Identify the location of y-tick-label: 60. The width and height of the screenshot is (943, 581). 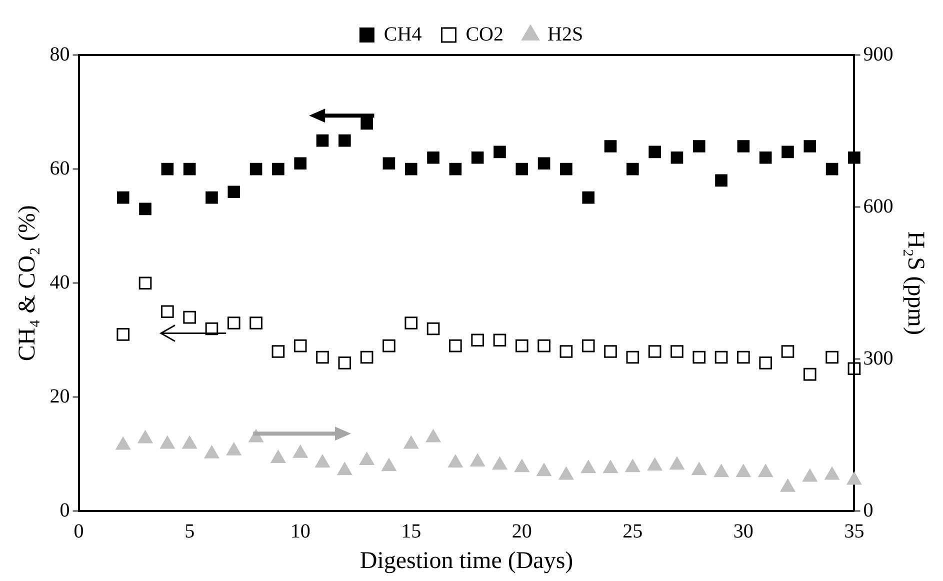
(60, 168).